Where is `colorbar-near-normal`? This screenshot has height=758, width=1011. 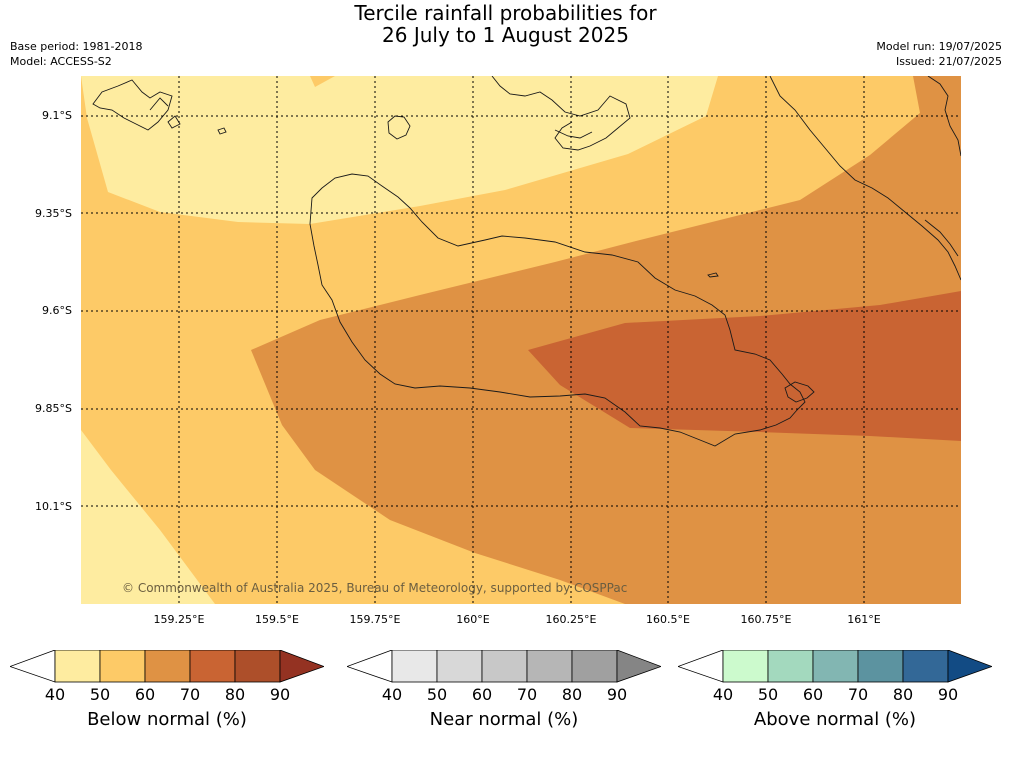
colorbar-near-normal is located at coordinates (504, 666).